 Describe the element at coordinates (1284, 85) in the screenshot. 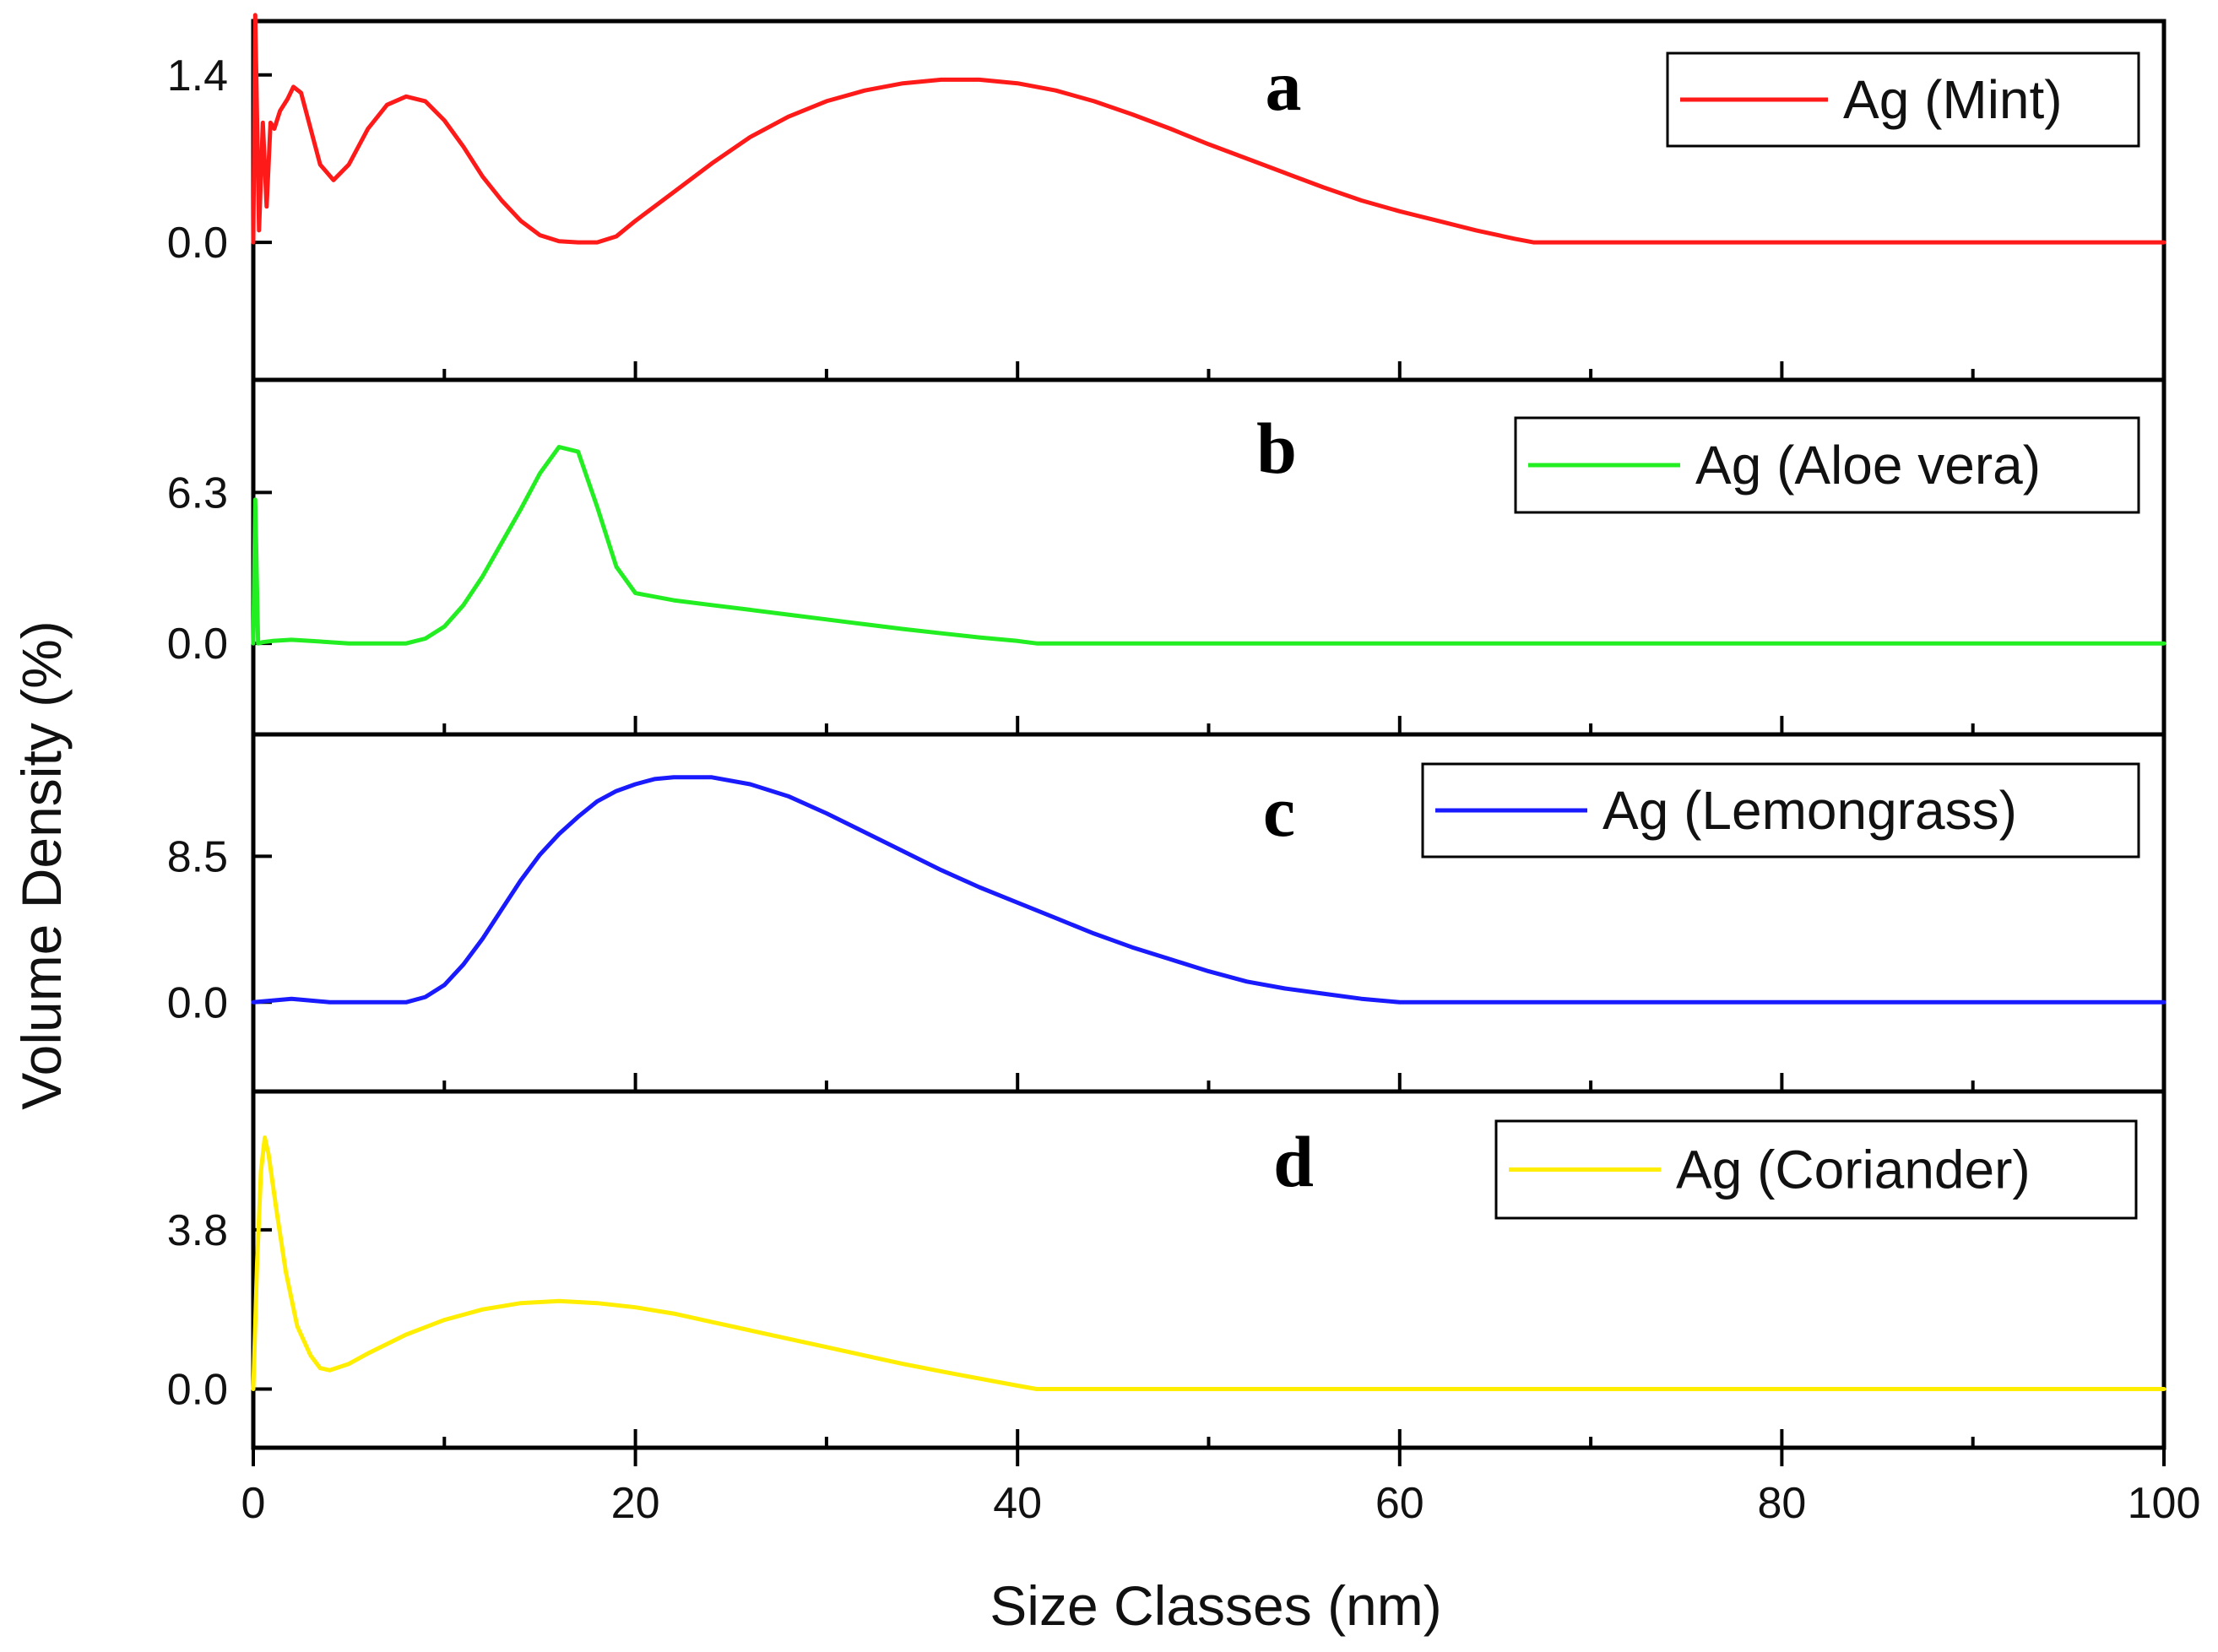

I see `panel-letter: a` at that location.